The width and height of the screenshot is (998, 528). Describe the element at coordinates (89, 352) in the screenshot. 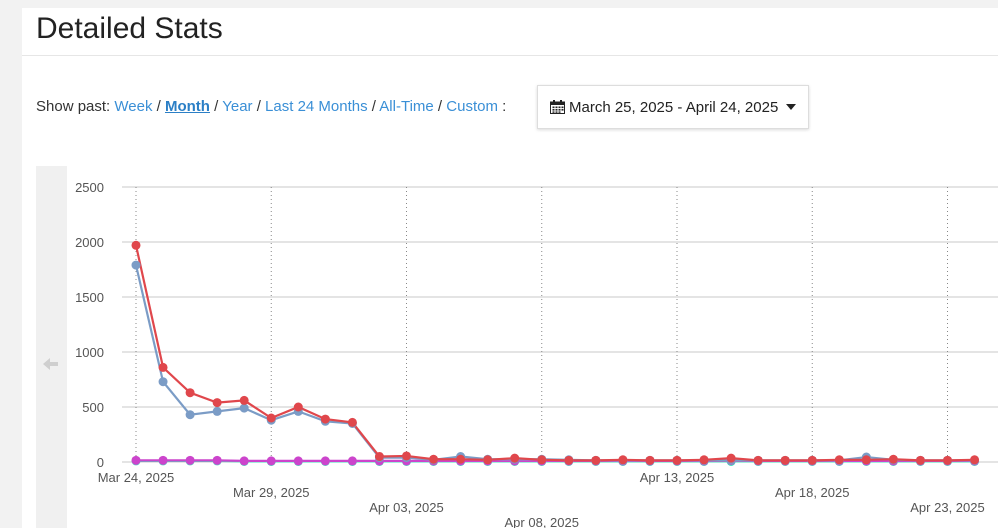

I see `y-tick-label: 1000` at that location.